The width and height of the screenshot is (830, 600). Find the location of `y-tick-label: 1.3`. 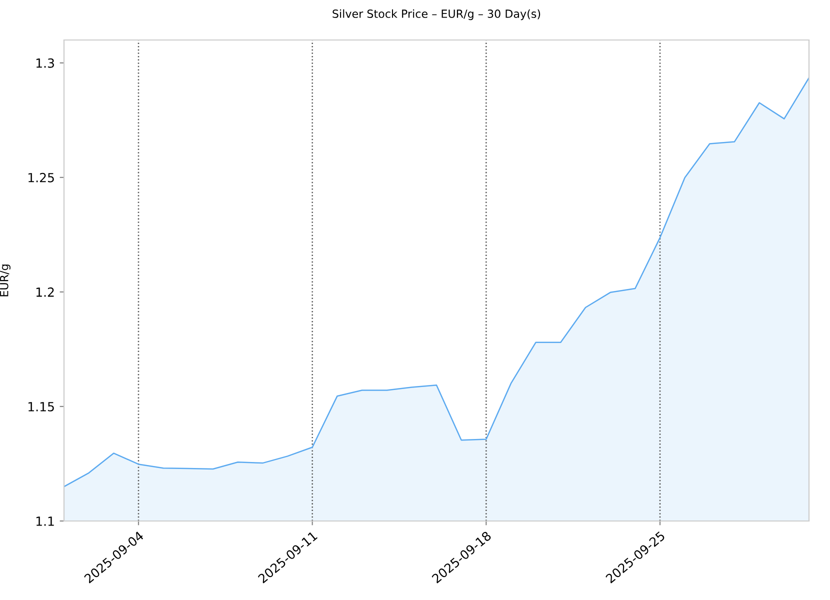

y-tick-label: 1.3 is located at coordinates (45, 63).